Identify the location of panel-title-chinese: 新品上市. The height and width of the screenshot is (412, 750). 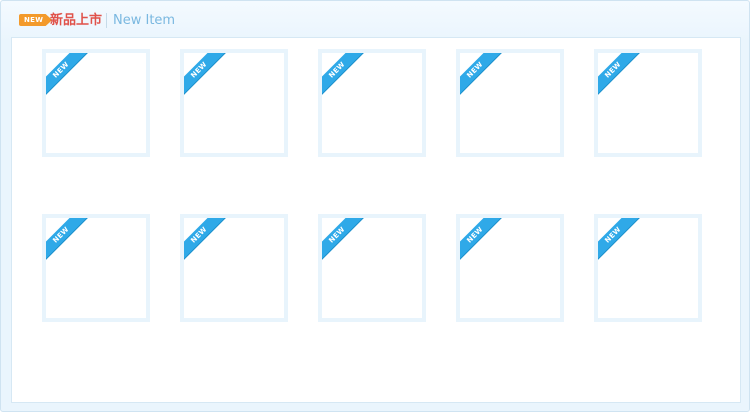
(76, 20).